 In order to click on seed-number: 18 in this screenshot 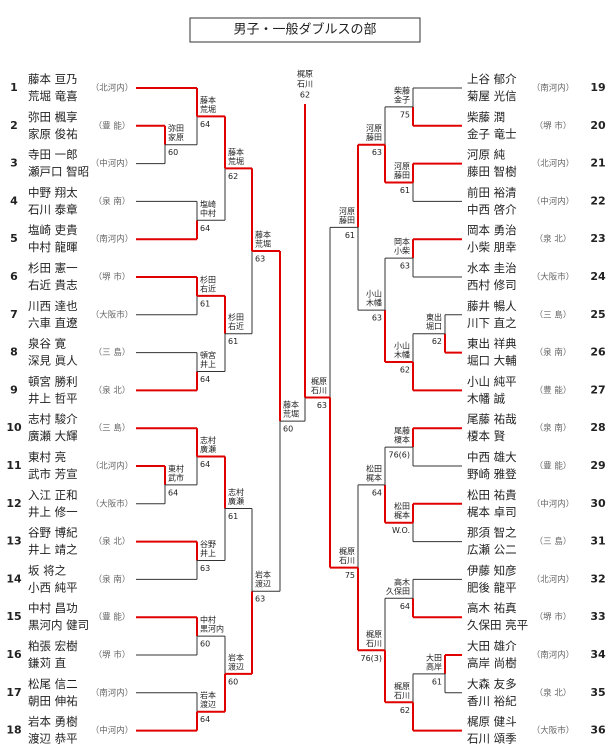, I will do `click(13, 730)`.